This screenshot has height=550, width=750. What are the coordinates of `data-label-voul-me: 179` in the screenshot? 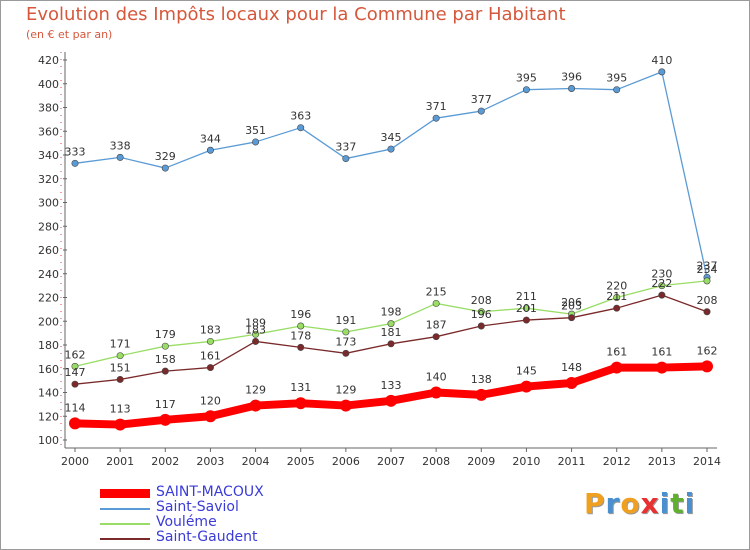 It's located at (165, 334).